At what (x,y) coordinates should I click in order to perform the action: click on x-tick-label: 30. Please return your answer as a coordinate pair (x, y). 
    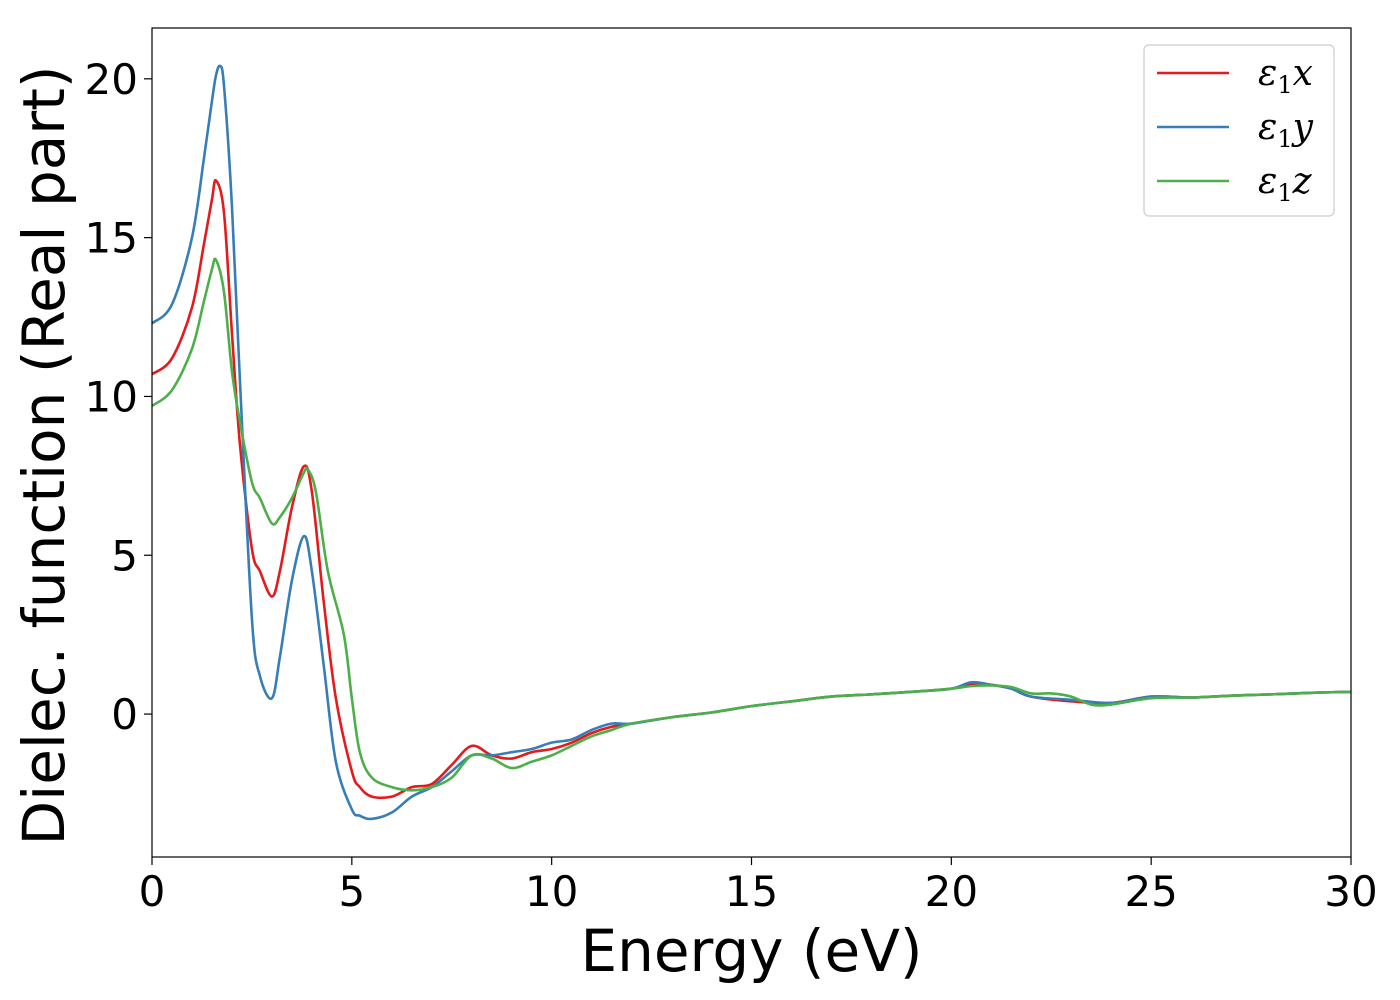
    Looking at the image, I should click on (1350, 891).